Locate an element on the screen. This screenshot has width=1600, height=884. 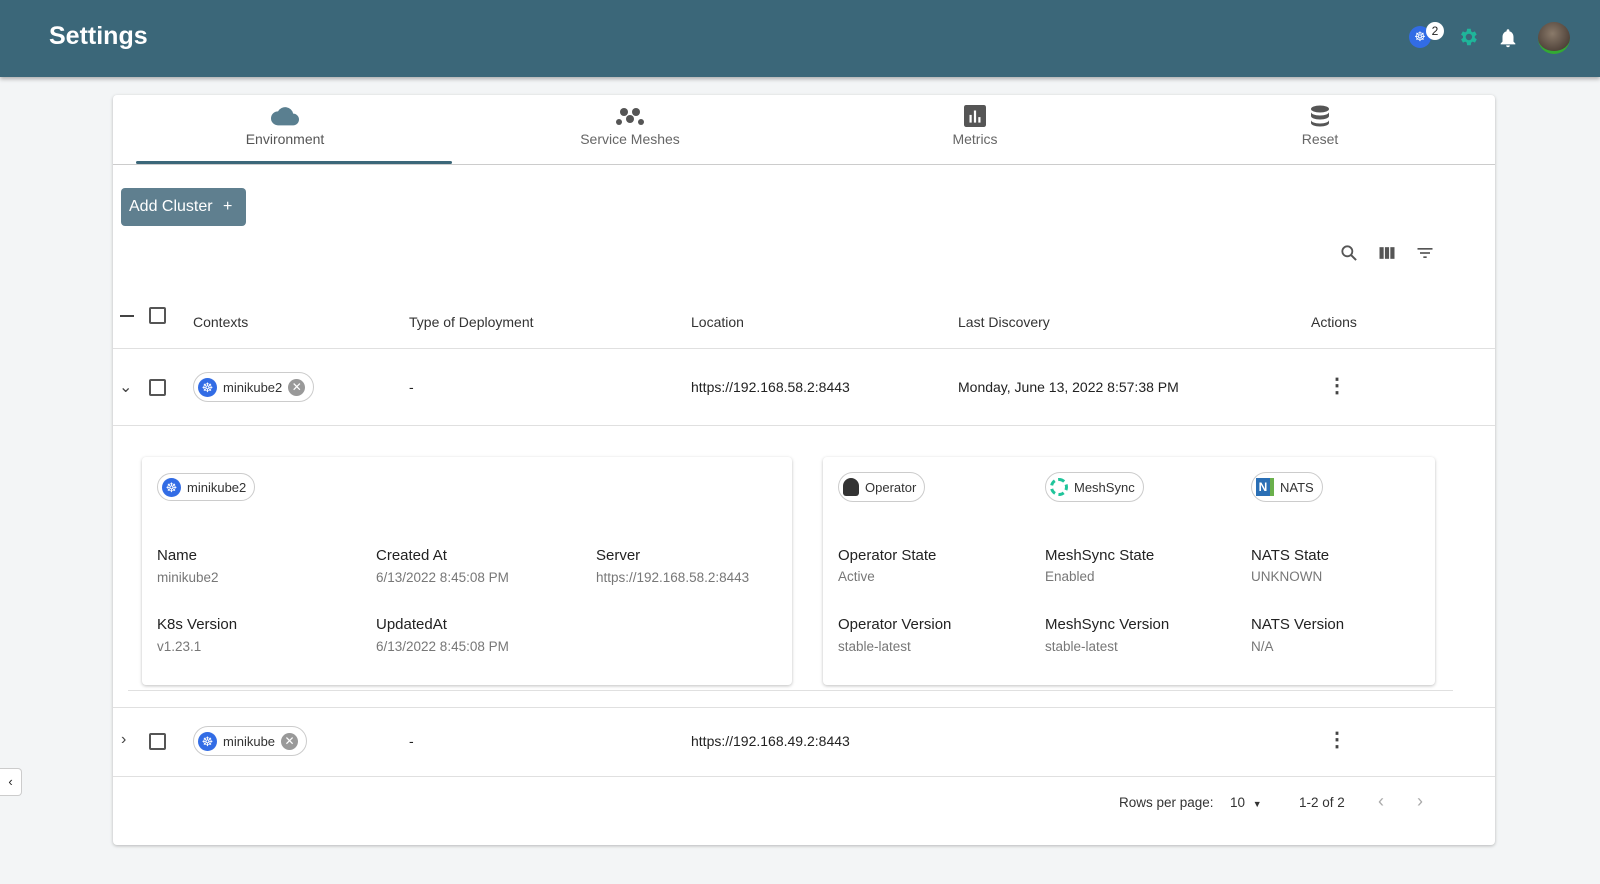
meshsync-state-value: Enabled is located at coordinates (1070, 576).